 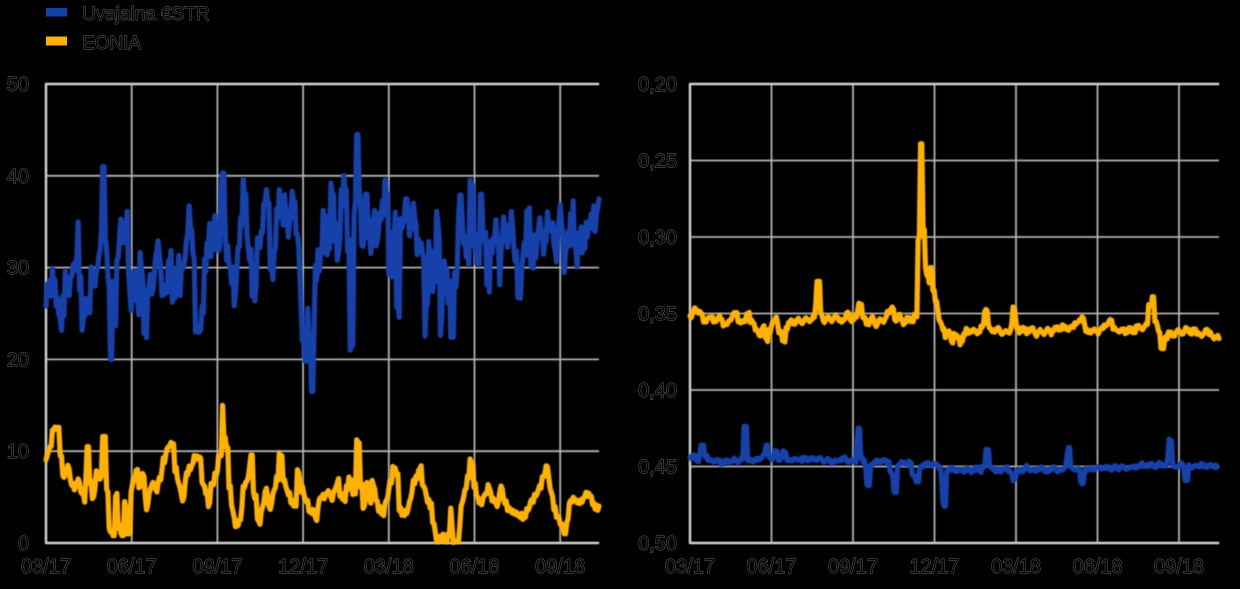 I want to click on svg-text: EONIA, so click(x=111, y=43).